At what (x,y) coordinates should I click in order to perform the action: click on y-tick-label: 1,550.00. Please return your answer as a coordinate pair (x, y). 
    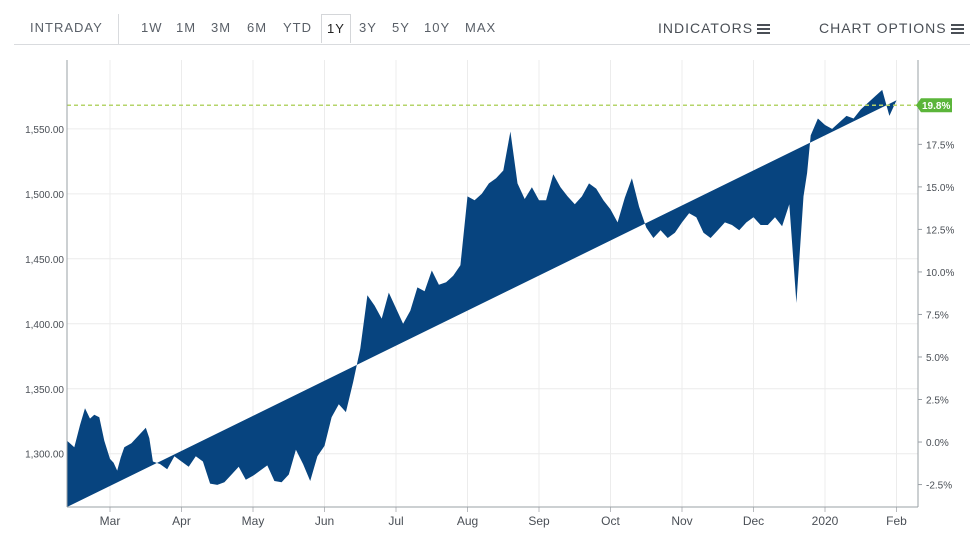
    Looking at the image, I should click on (44, 130).